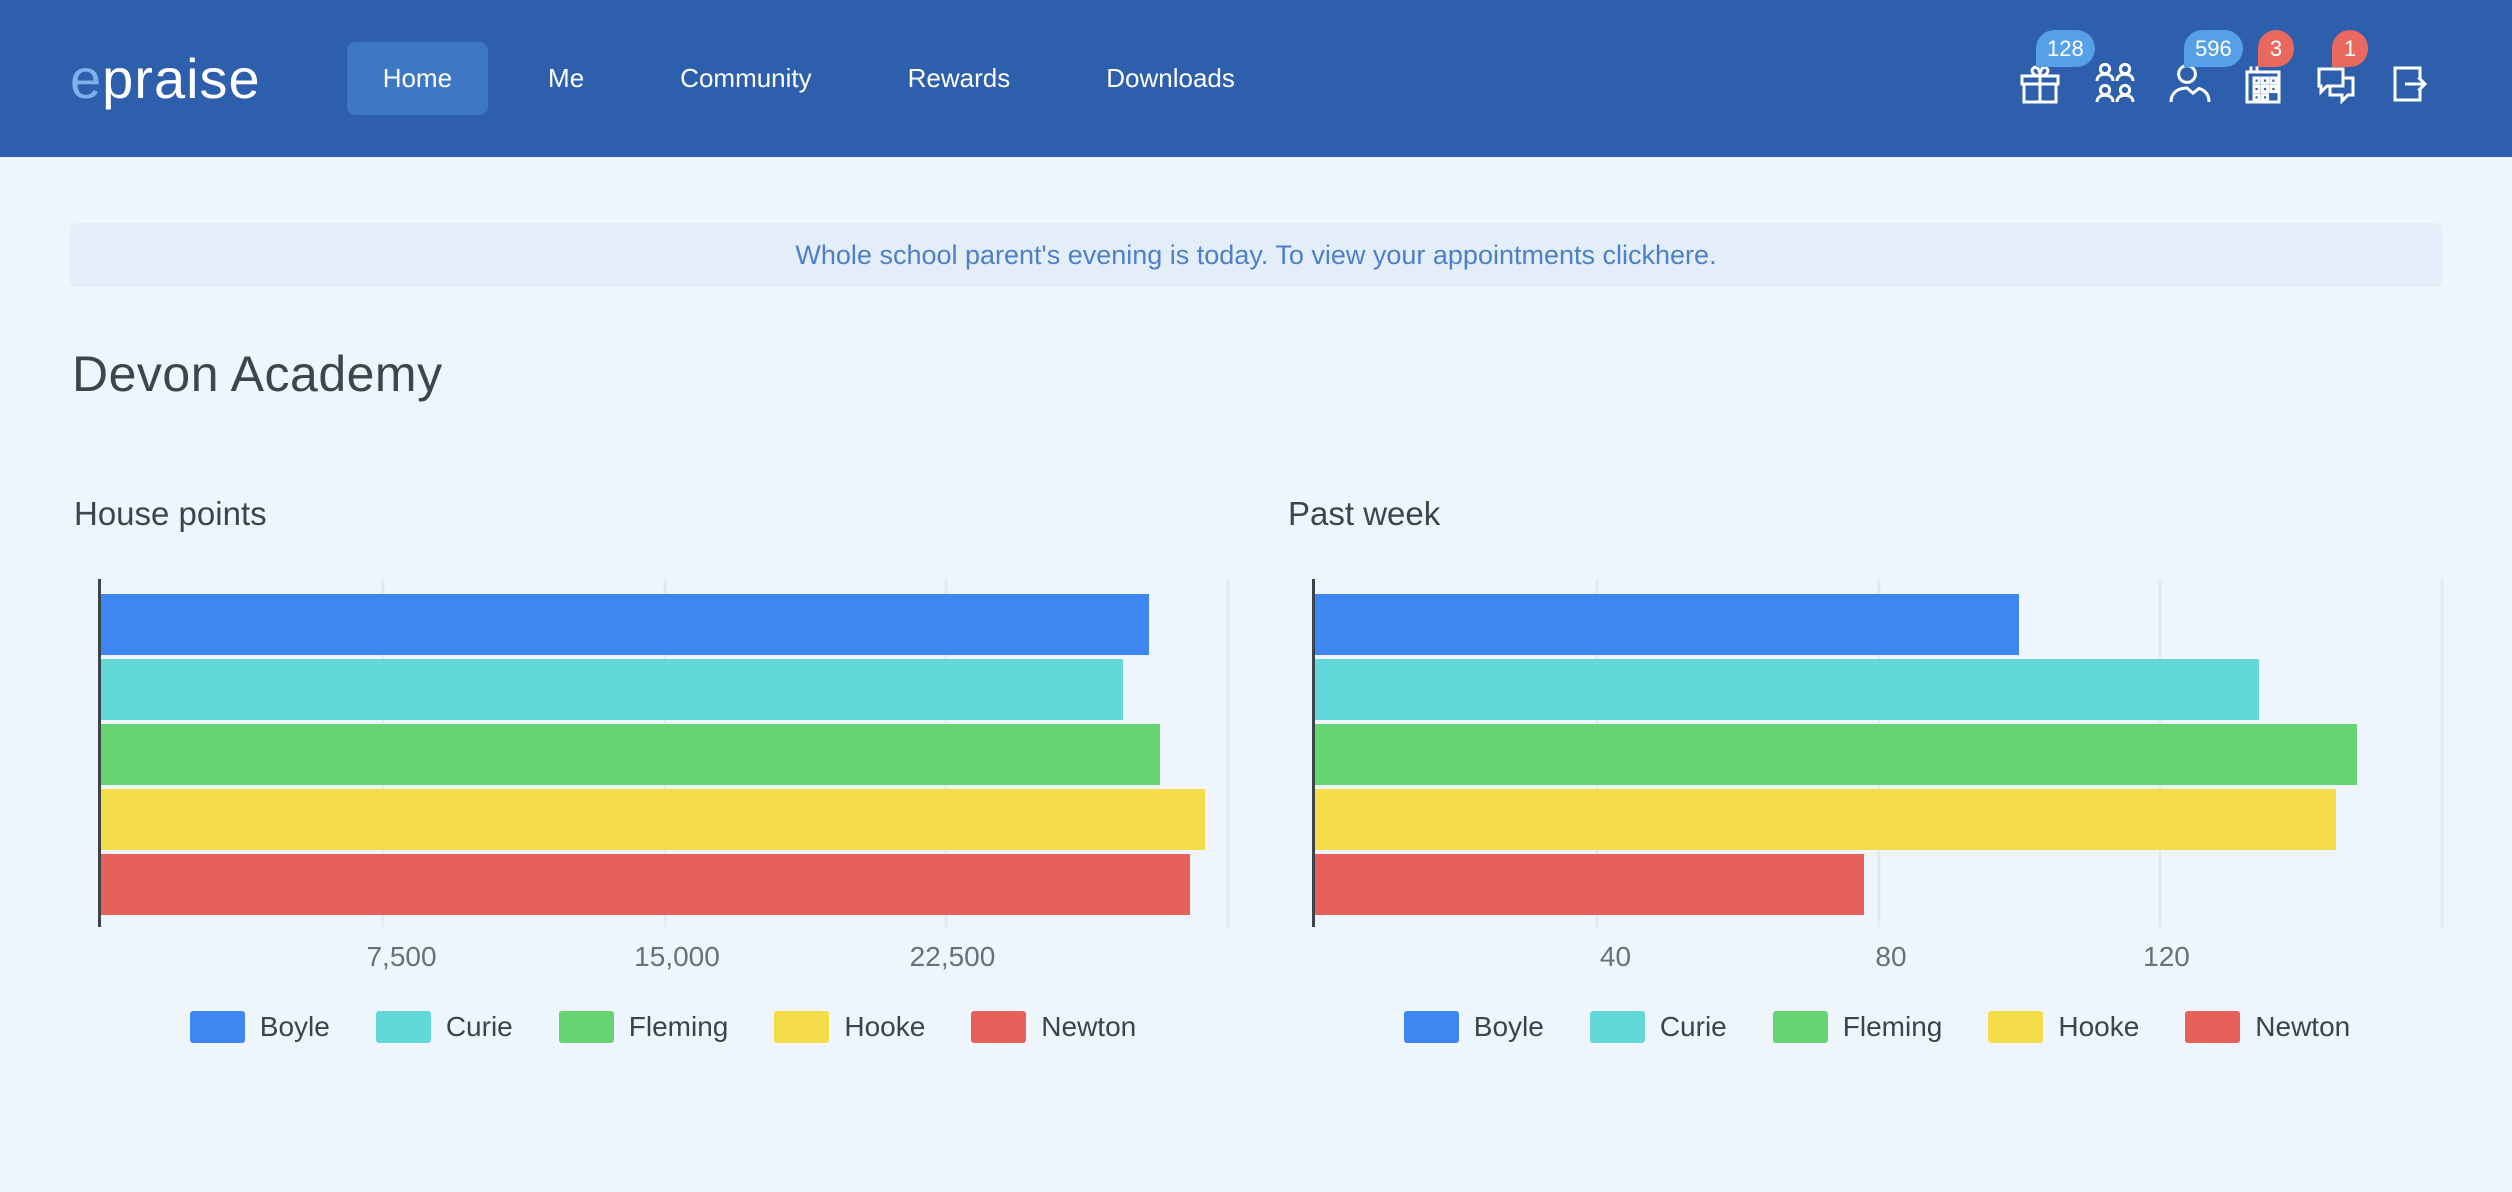  I want to click on notification-badge: 1, so click(2350, 48).